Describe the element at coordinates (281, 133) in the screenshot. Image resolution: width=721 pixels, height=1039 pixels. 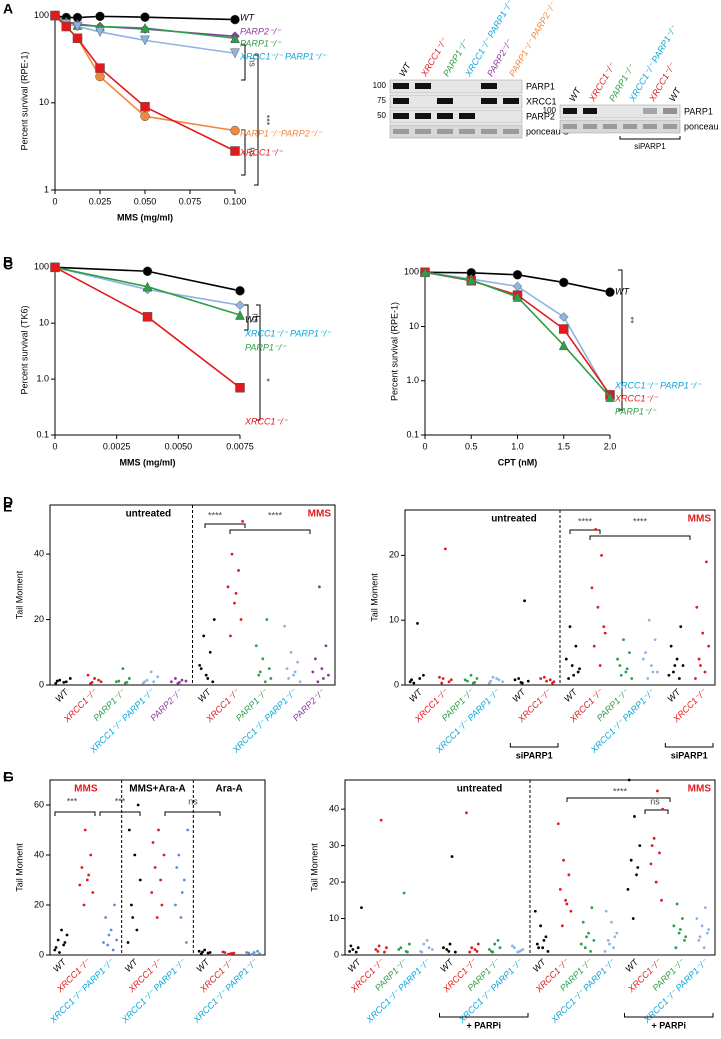
I see `legend-label: PARP1⁻/⁻PARP2⁻/⁻` at that location.